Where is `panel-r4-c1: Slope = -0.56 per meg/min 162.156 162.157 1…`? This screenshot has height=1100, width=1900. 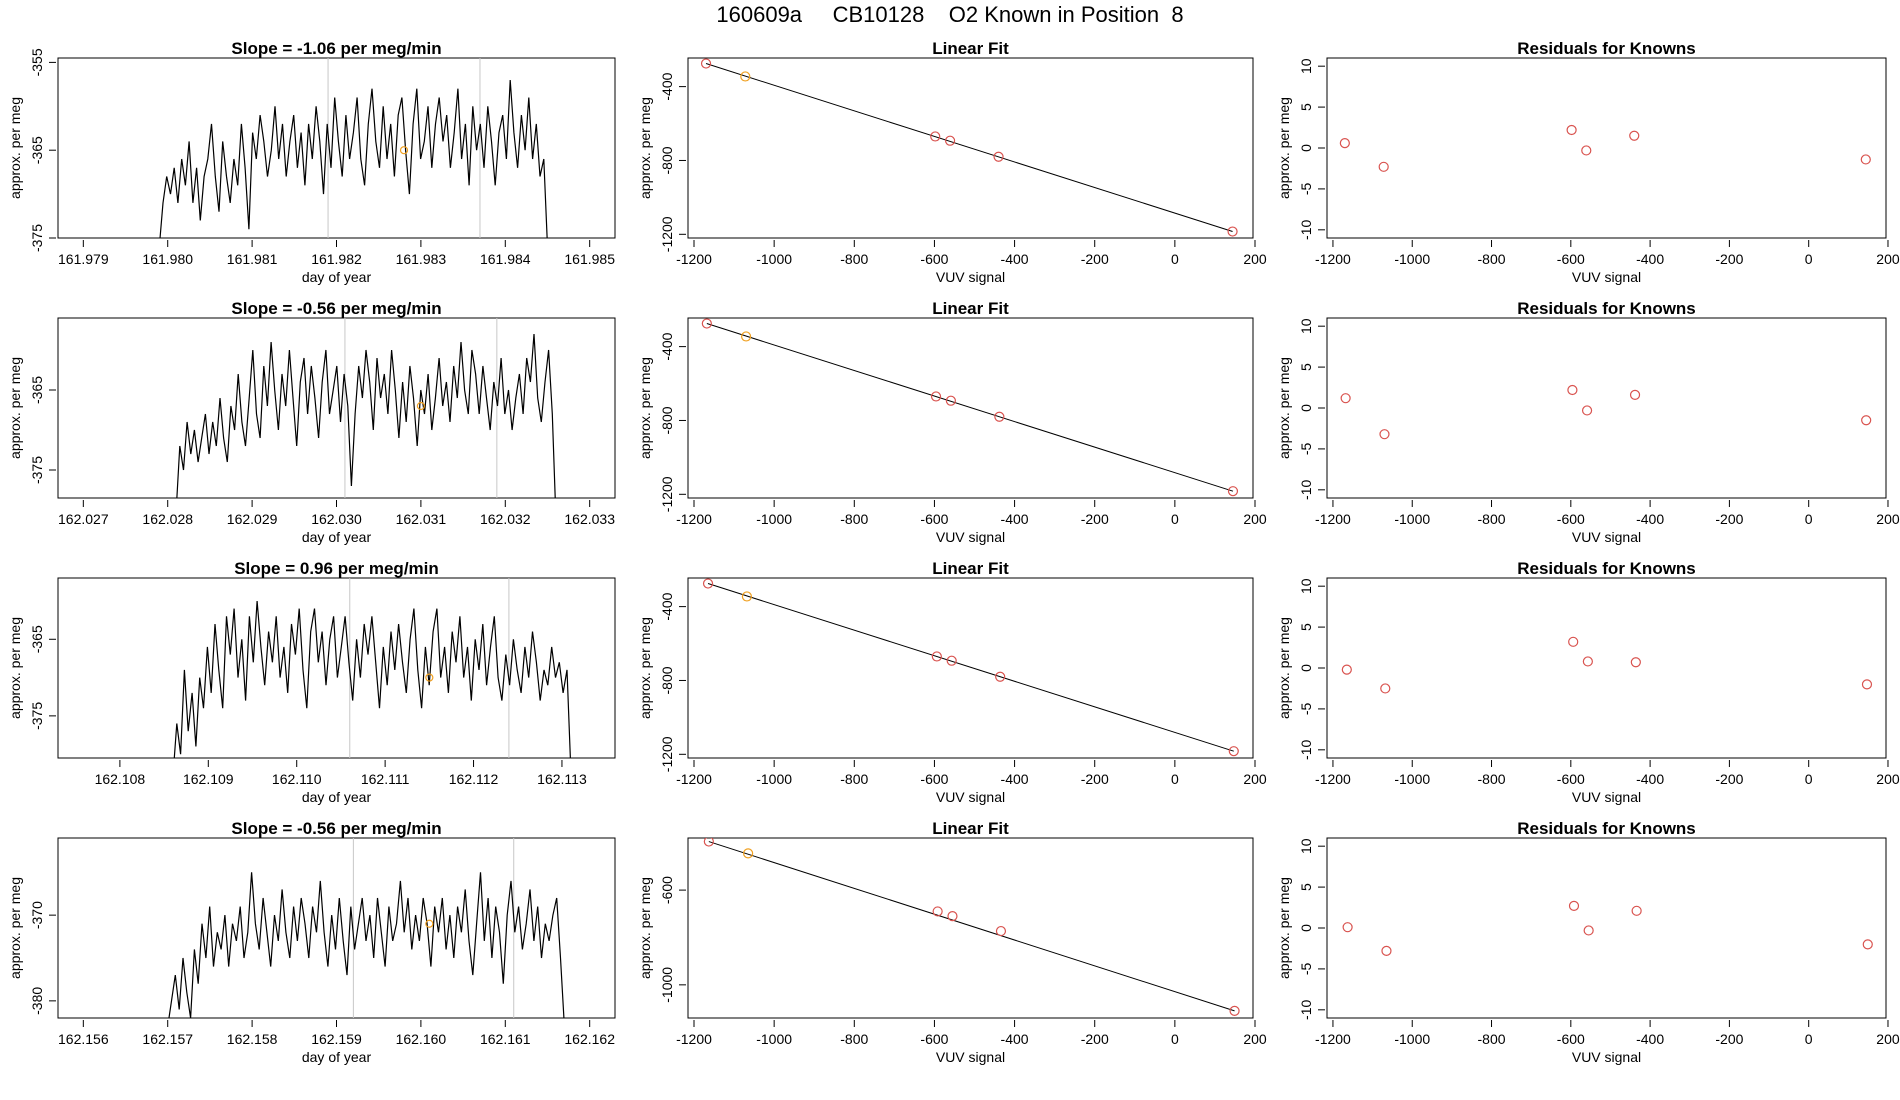
panel-r4-c1: Slope = -0.56 per meg/min 162.156 162.157 1… is located at coordinates (311, 942).